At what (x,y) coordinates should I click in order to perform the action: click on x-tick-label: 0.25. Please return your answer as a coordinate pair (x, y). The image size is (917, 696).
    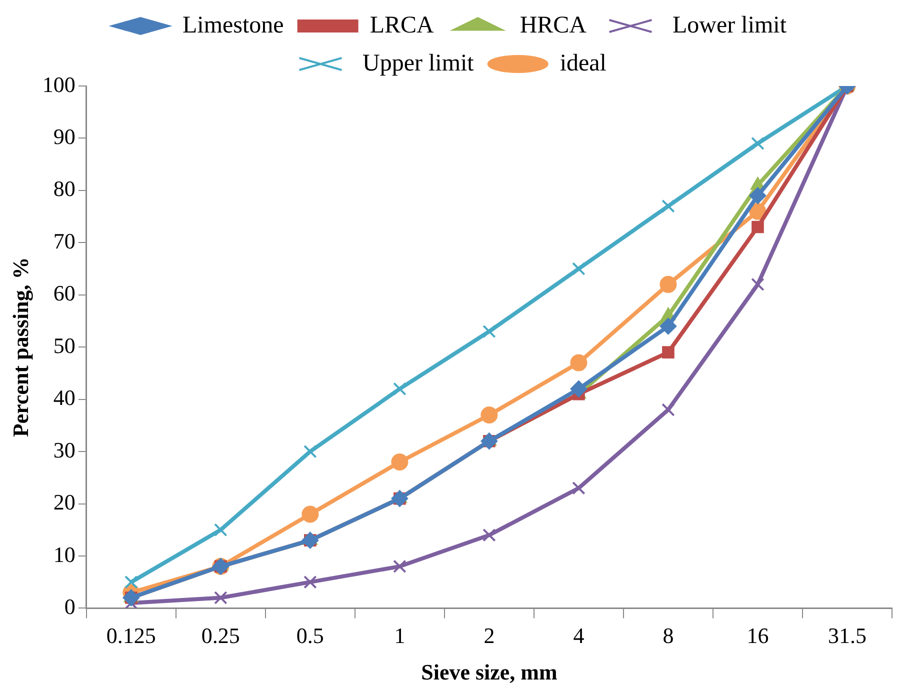
    Looking at the image, I should click on (220, 635).